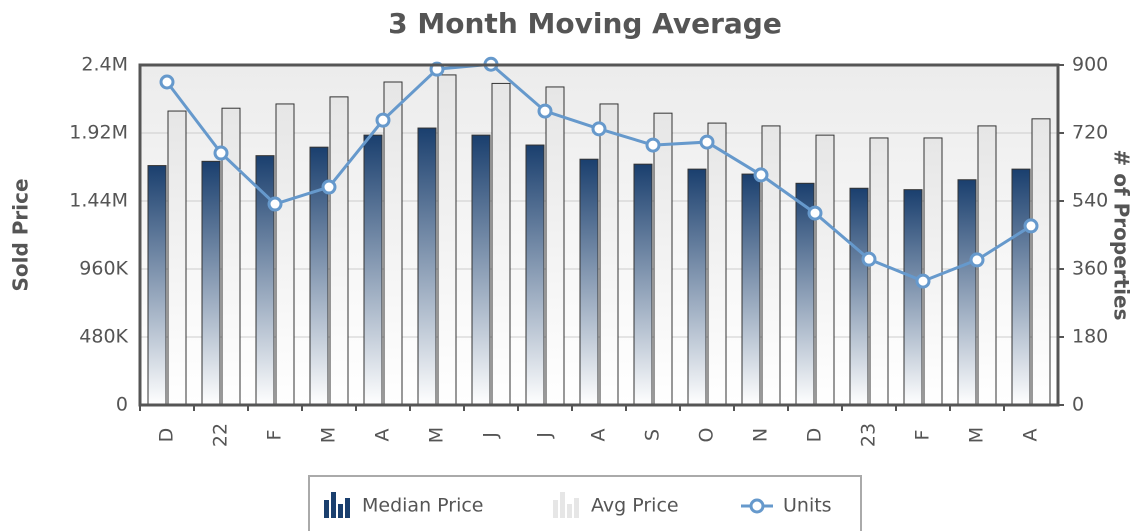 The width and height of the screenshot is (1138, 531). Describe the element at coordinates (1122, 234) in the screenshot. I see `y2-axis-title: # of Properties` at that location.